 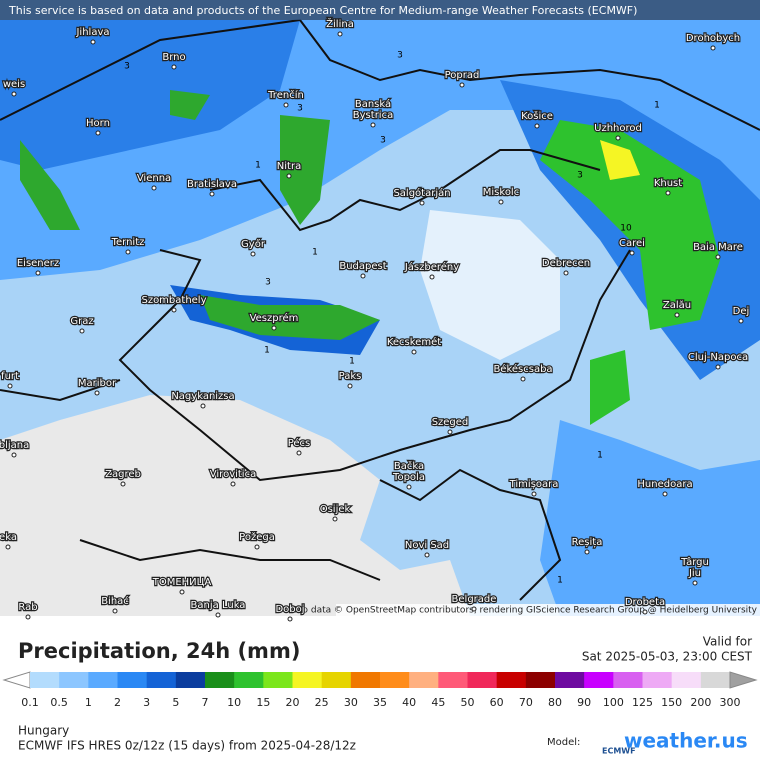 What do you see at coordinates (97, 383) in the screenshot?
I see `city-label: Maribor` at bounding box center [97, 383].